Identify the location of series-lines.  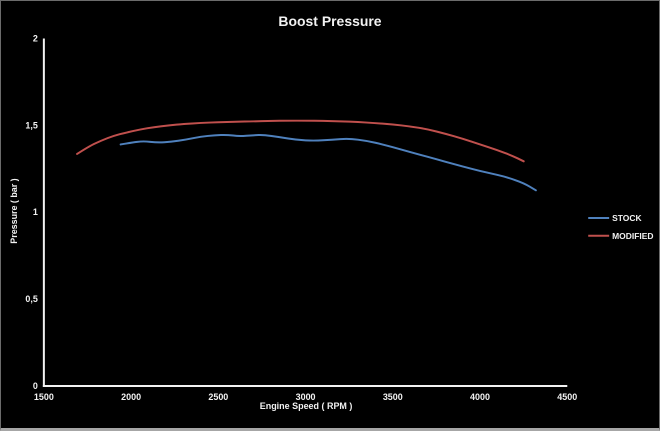
(306, 155).